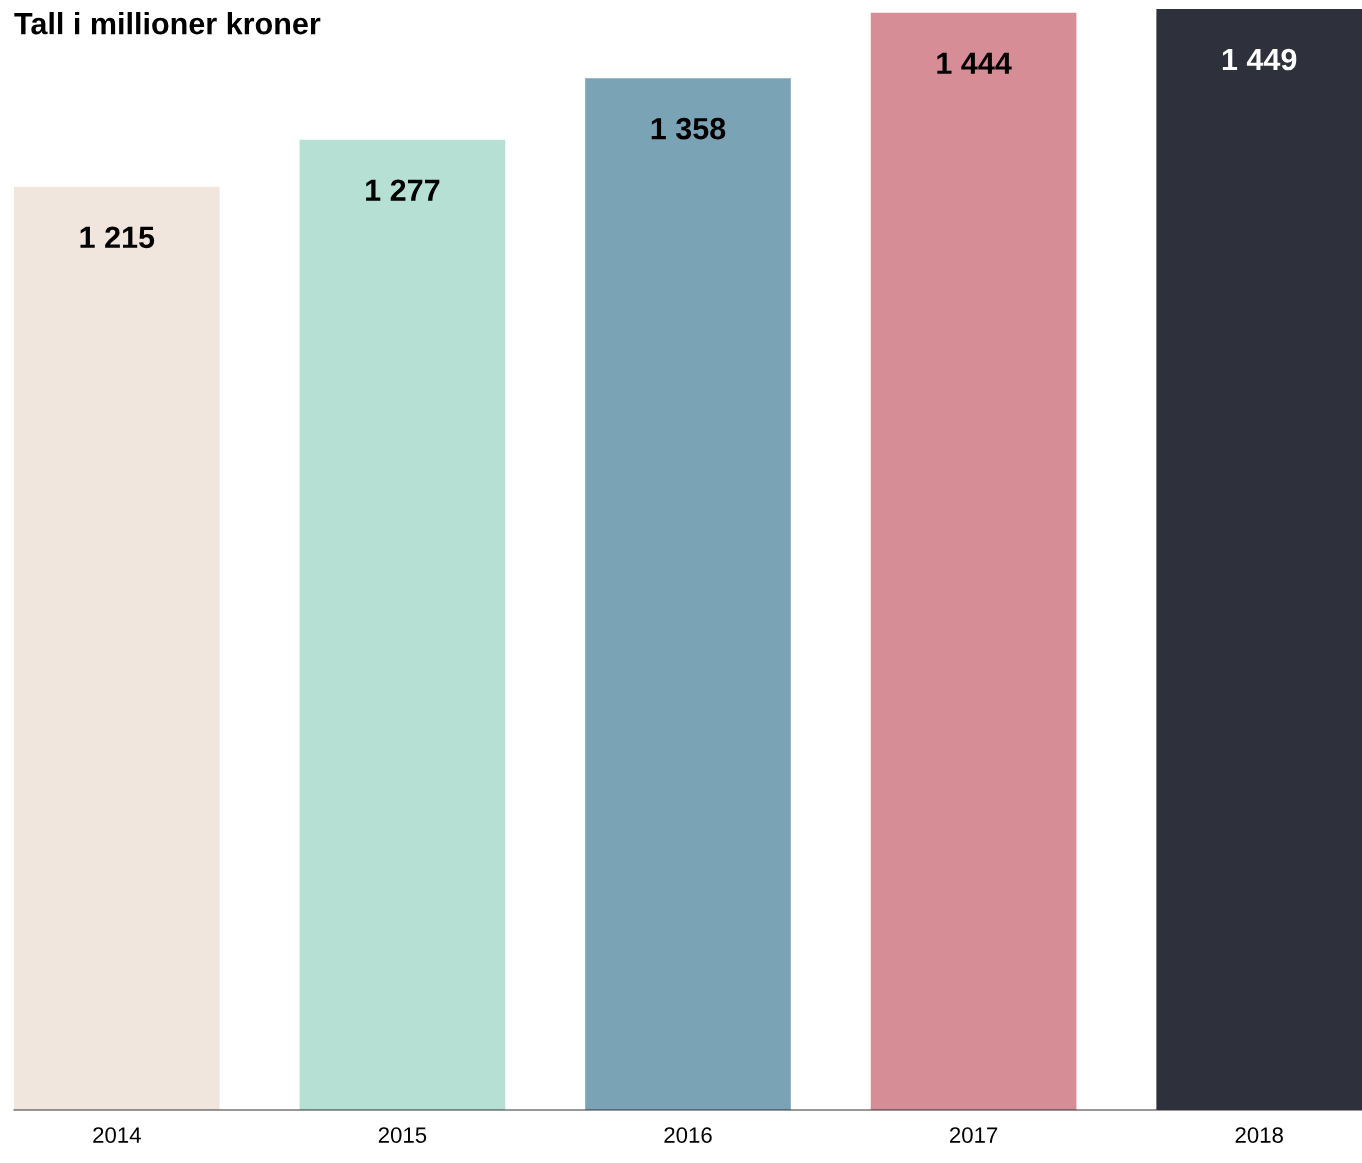 The image size is (1362, 1163). I want to click on data-label: 1 358, so click(688, 128).